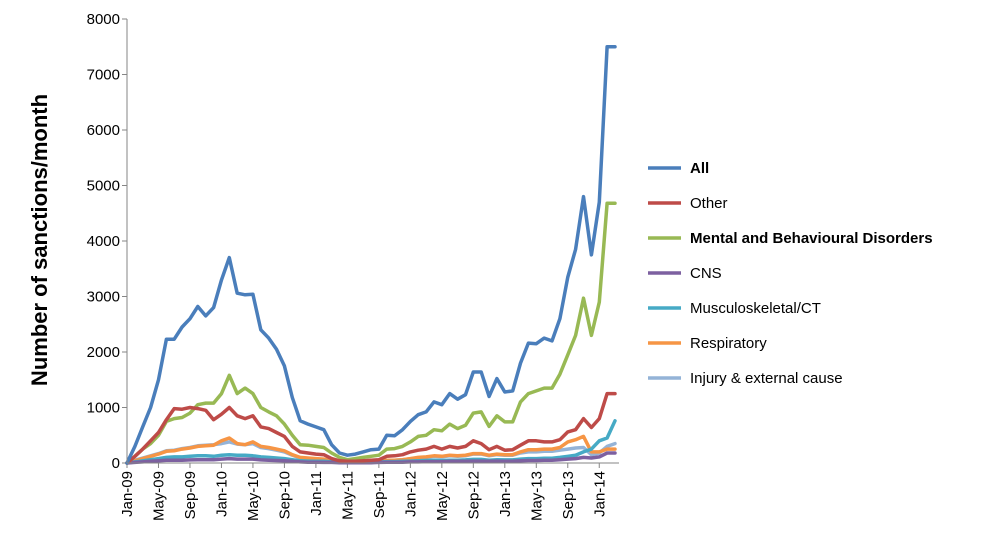  I want to click on x-tick-label: May-12, so click(442, 496).